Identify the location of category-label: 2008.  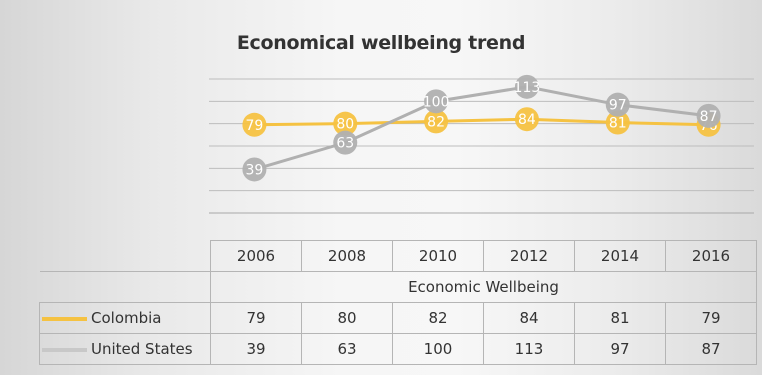
(347, 256).